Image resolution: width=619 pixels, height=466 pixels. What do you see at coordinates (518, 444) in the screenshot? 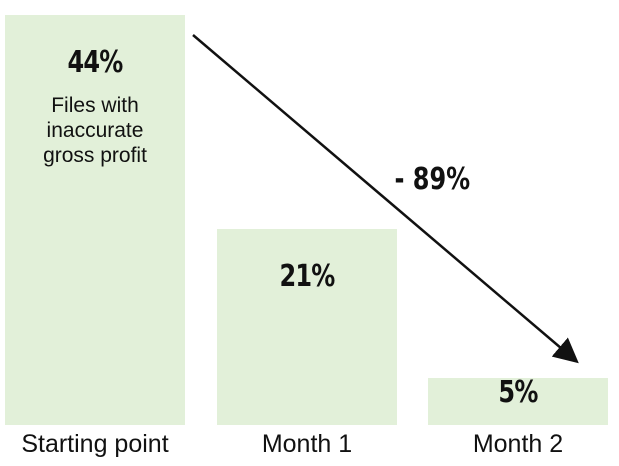
I see `x-tick-label: Month 2` at bounding box center [518, 444].